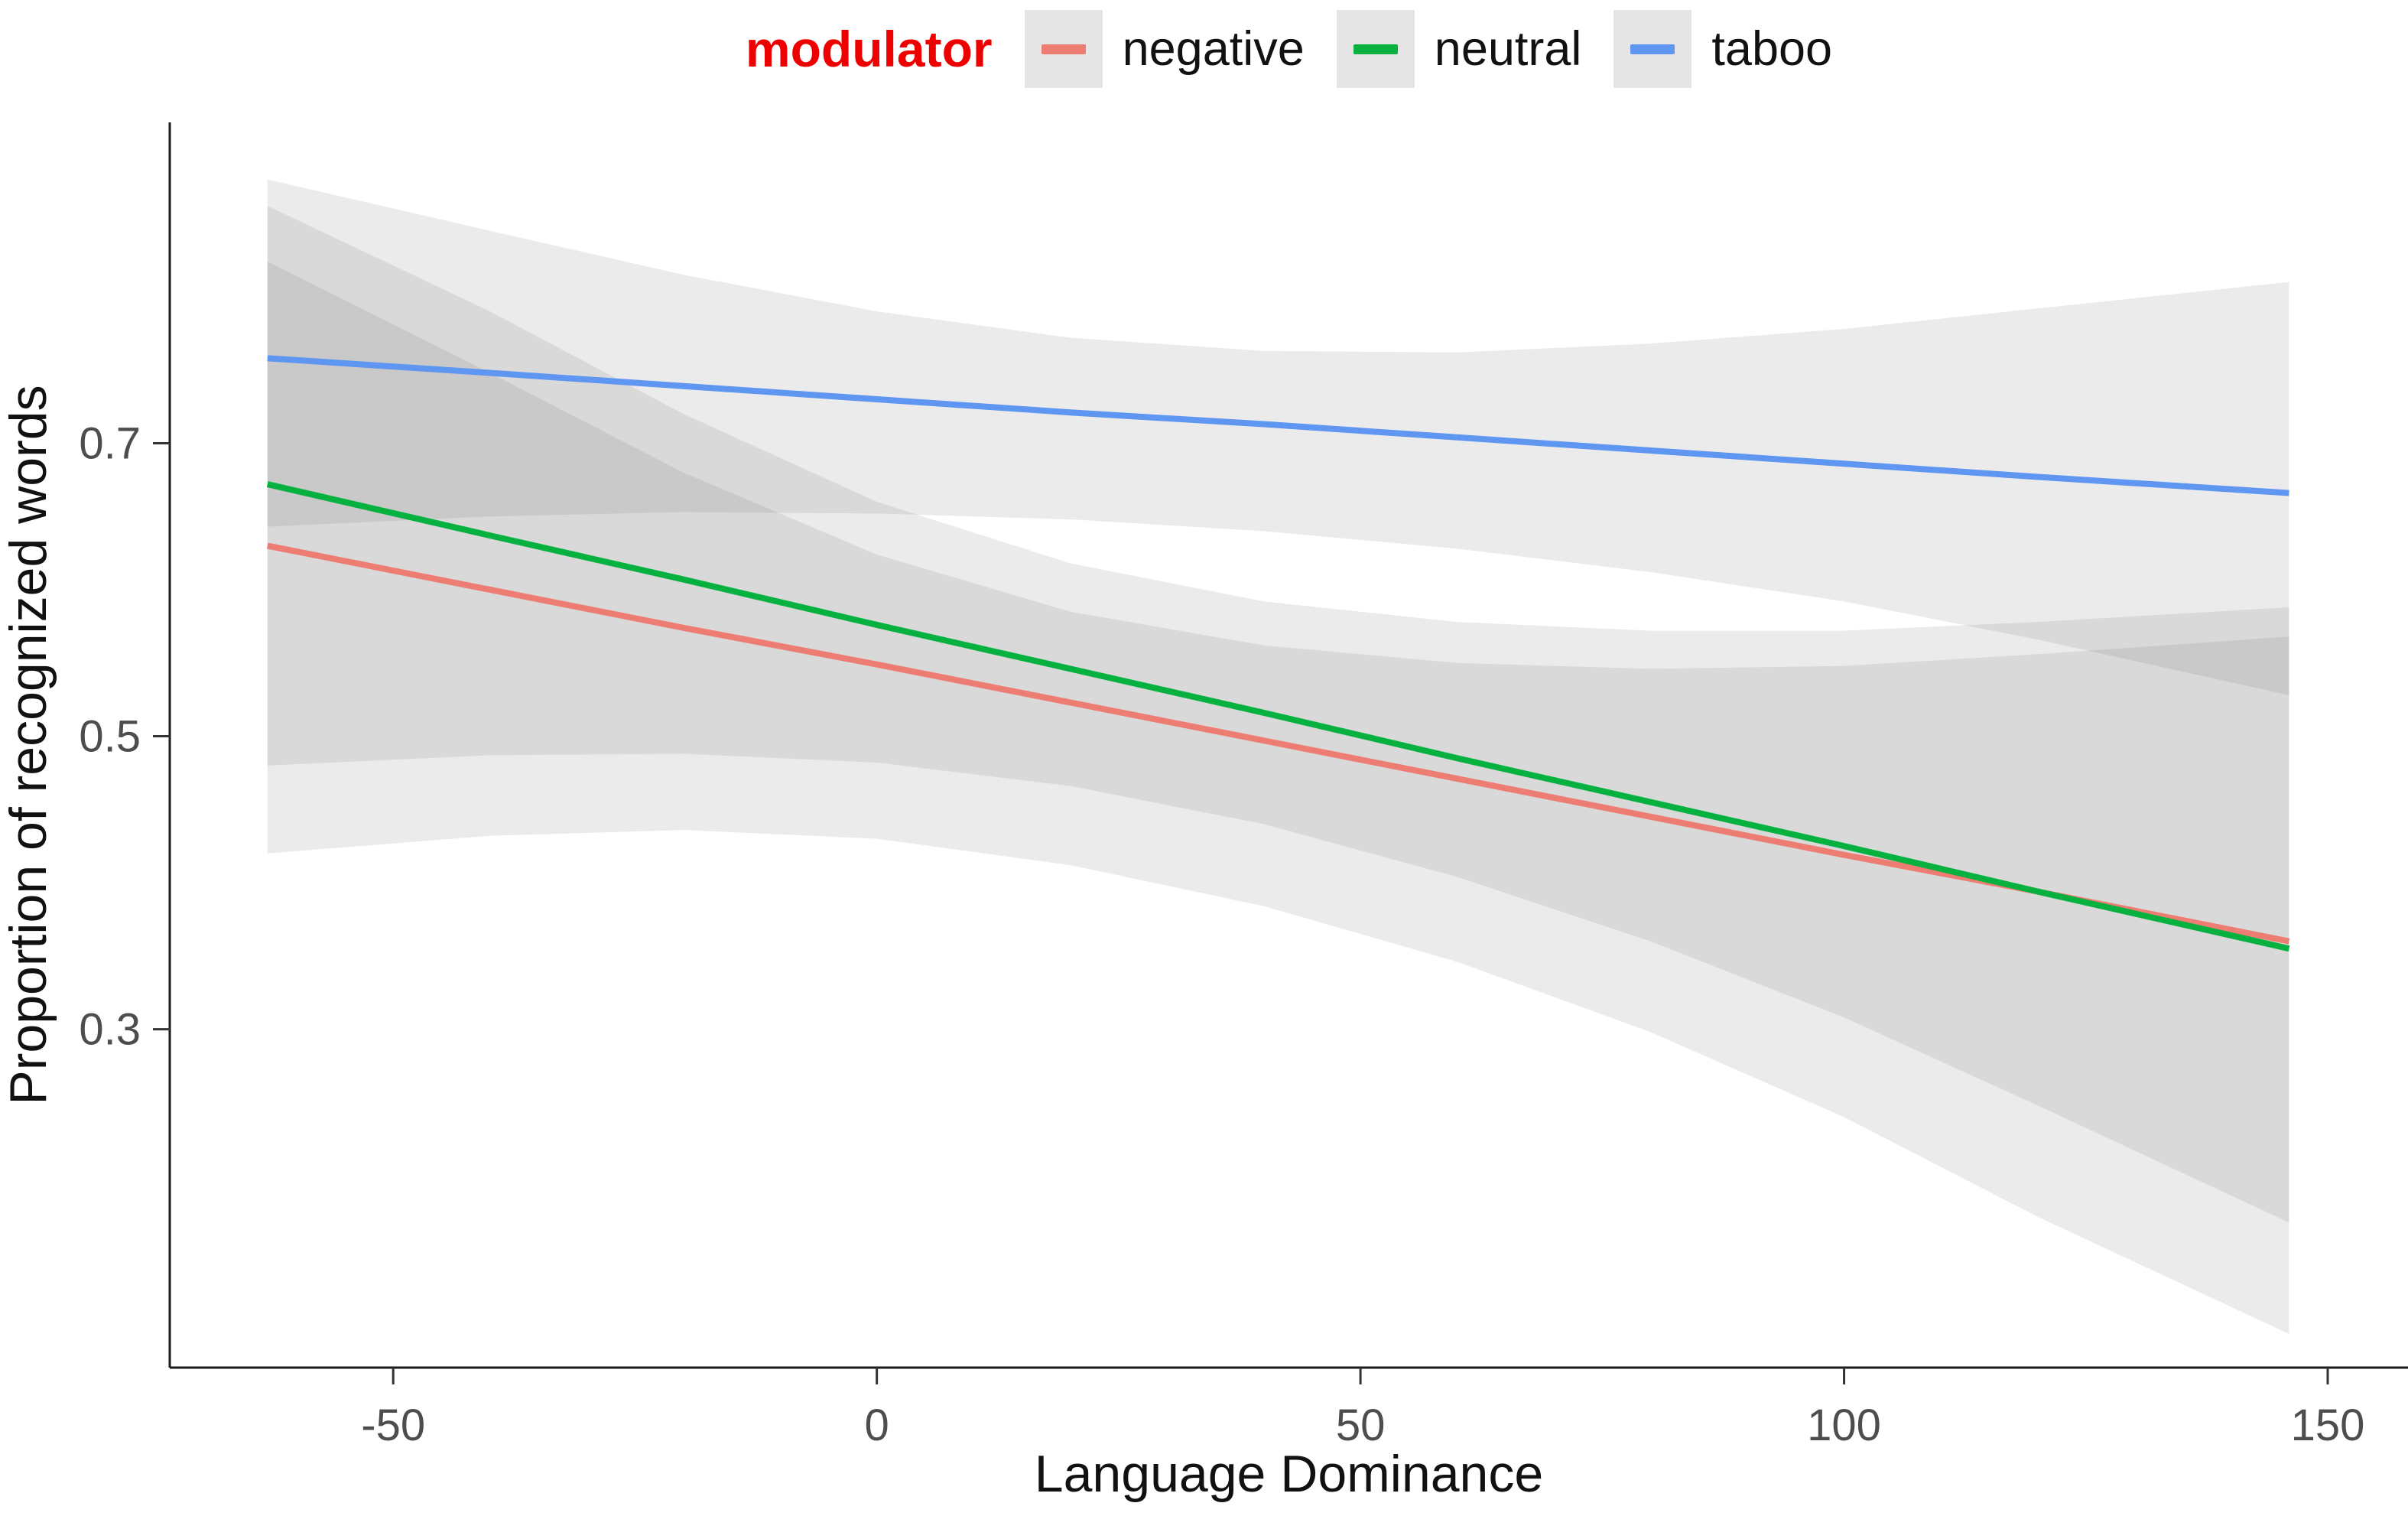 This screenshot has height=1529, width=2408. I want to click on y-tick-label: 0.3, so click(110, 1030).